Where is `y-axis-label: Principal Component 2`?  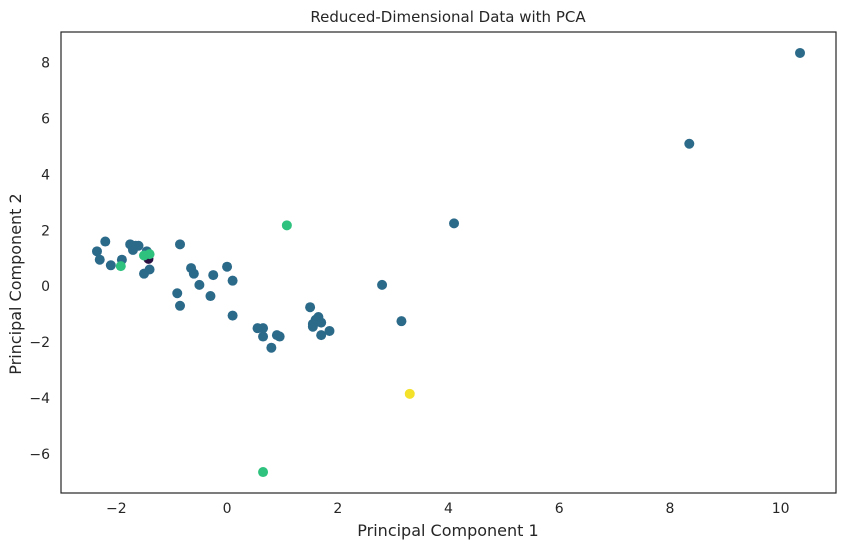
y-axis-label: Principal Component 2 is located at coordinates (15, 283).